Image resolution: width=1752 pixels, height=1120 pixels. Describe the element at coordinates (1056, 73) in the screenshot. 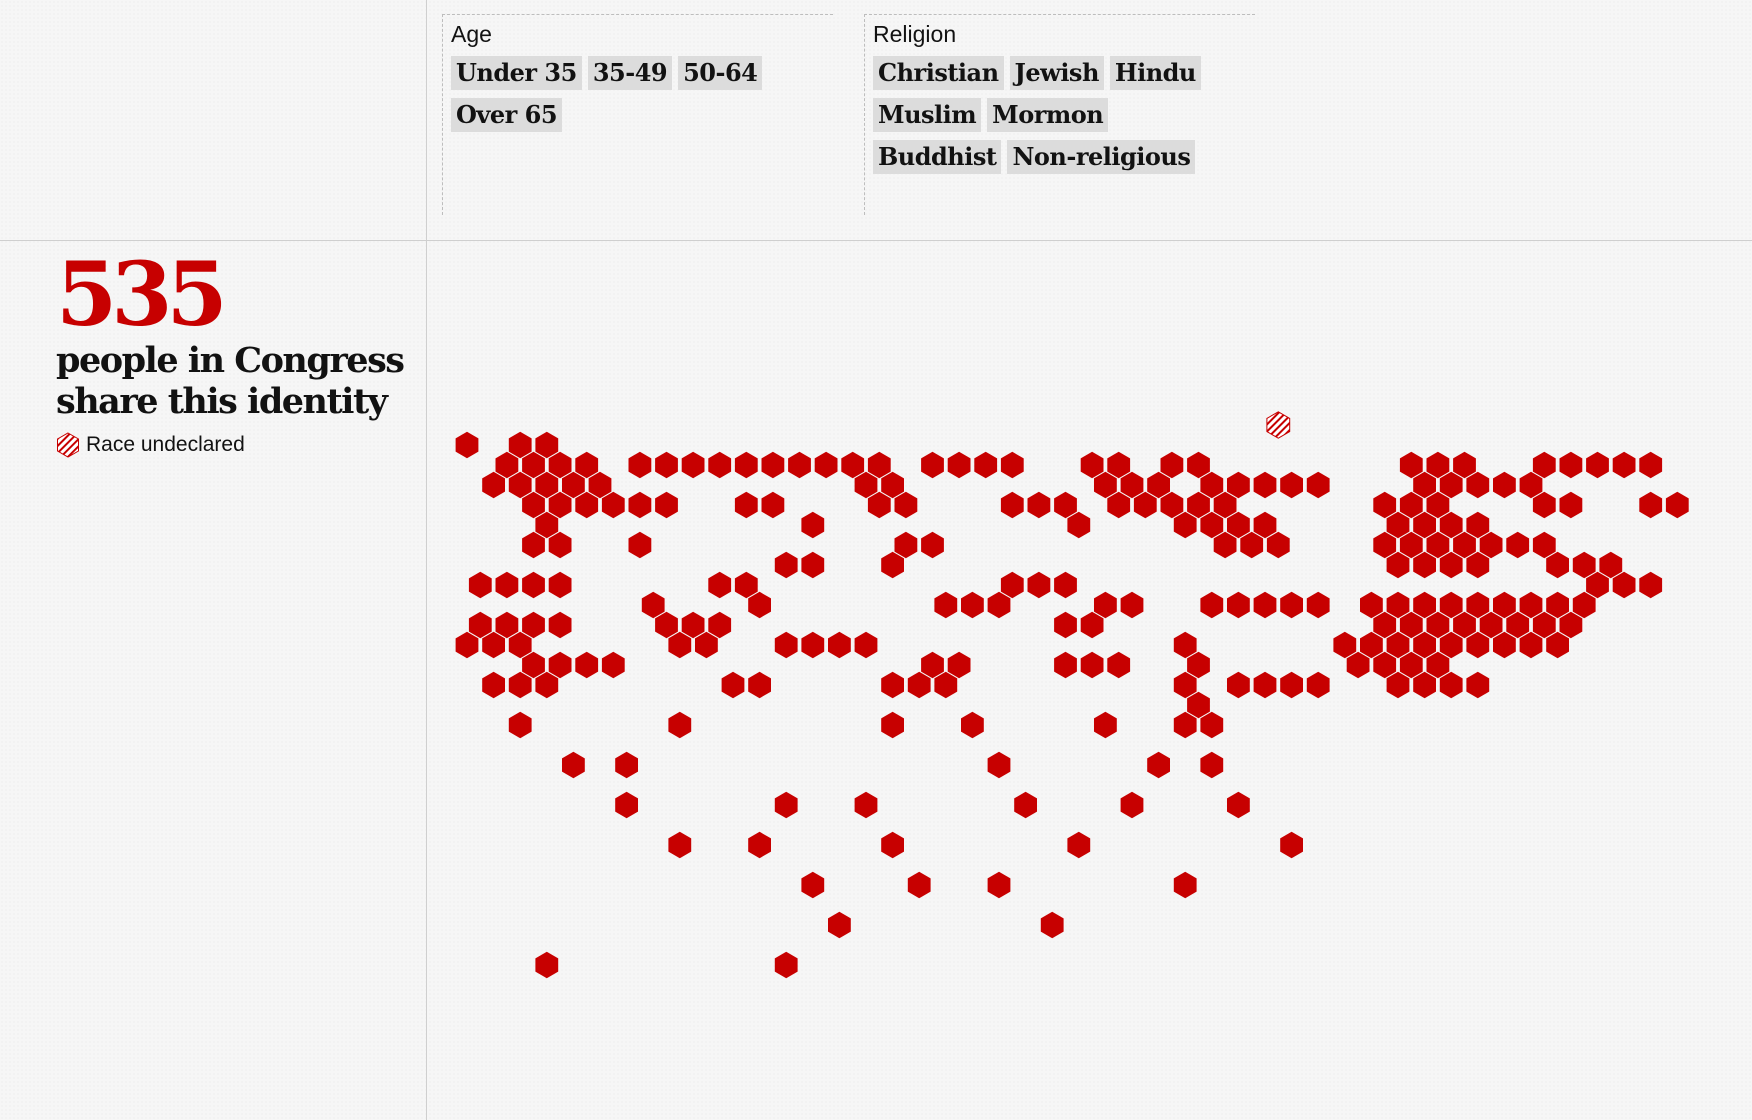

I see `religion-chip-jewish: Jewish` at that location.